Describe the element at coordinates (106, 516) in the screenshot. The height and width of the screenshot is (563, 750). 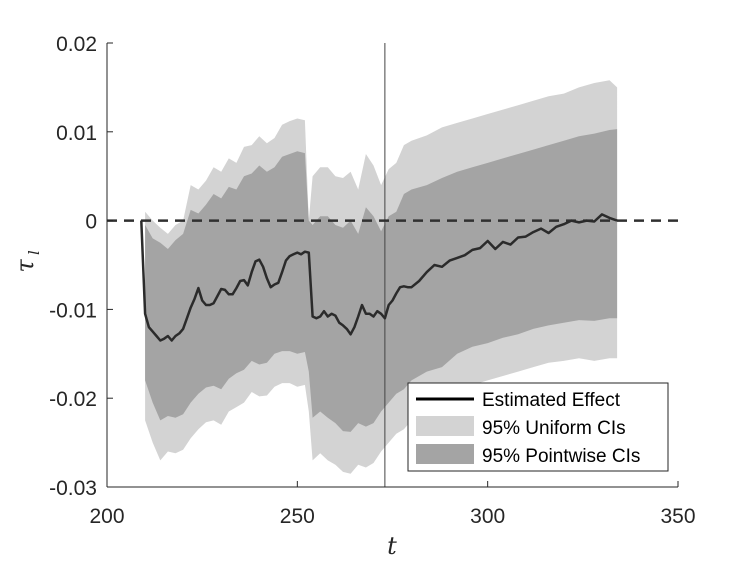
I see `x-tick-label: 200` at that location.